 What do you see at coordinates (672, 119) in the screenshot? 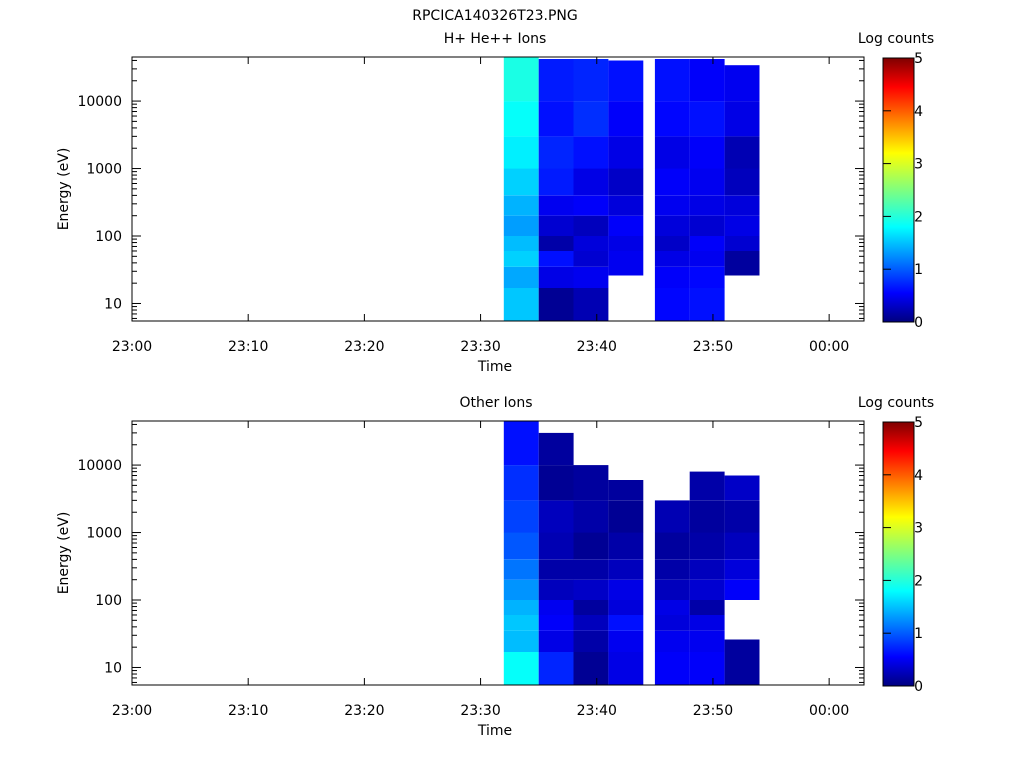
I see `cell-col4-band8` at bounding box center [672, 119].